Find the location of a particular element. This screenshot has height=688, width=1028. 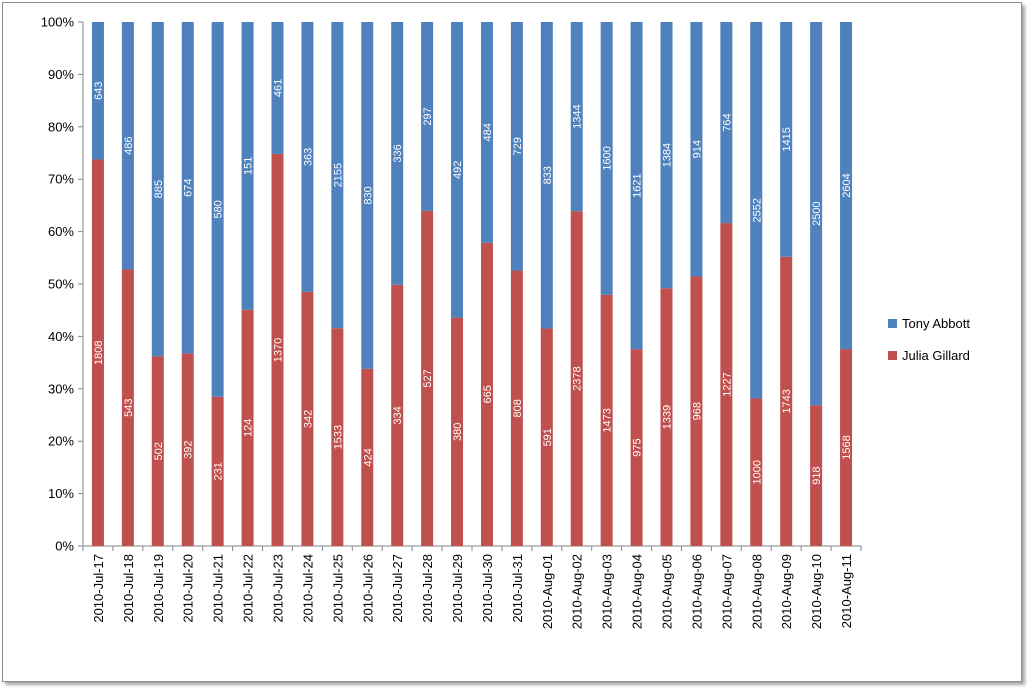

x-tick-label: 2010-Jul-21 is located at coordinates (218, 588).